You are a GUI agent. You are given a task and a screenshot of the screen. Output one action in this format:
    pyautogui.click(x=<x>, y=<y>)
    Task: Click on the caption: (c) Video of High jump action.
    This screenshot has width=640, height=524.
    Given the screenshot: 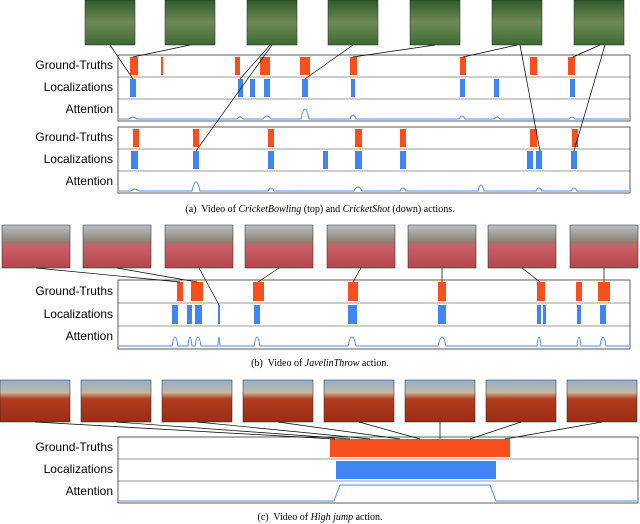 What is the action you would take?
    pyautogui.click(x=319, y=517)
    